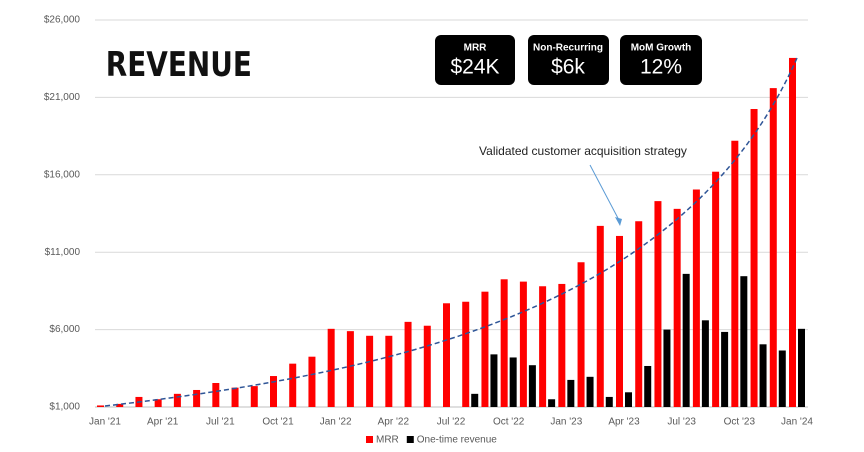 Image resolution: width=864 pixels, height=452 pixels. Describe the element at coordinates (566, 422) in the screenshot. I see `x-tick-label: Jan '23` at that location.